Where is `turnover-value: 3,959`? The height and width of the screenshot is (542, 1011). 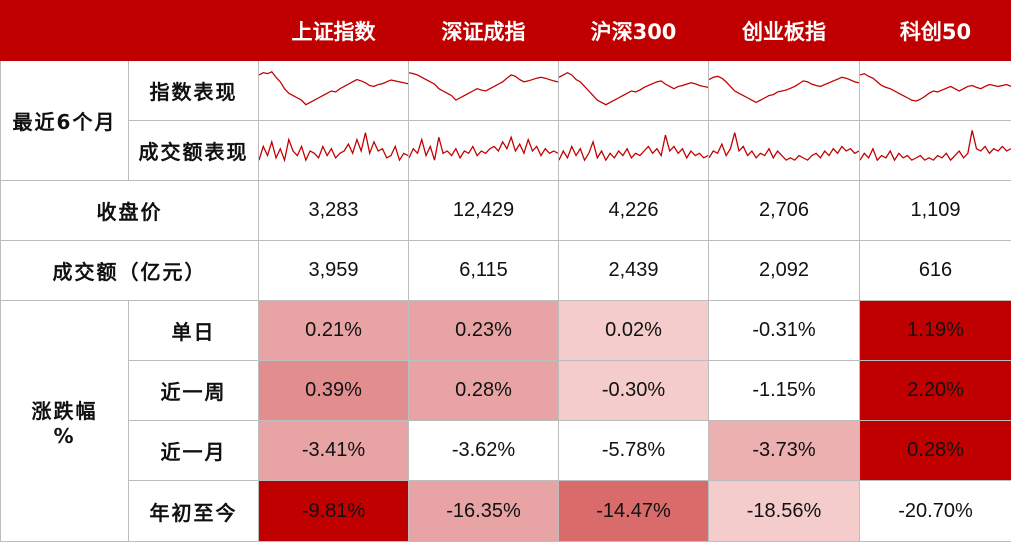
turnover-value: 3,959 is located at coordinates (334, 271).